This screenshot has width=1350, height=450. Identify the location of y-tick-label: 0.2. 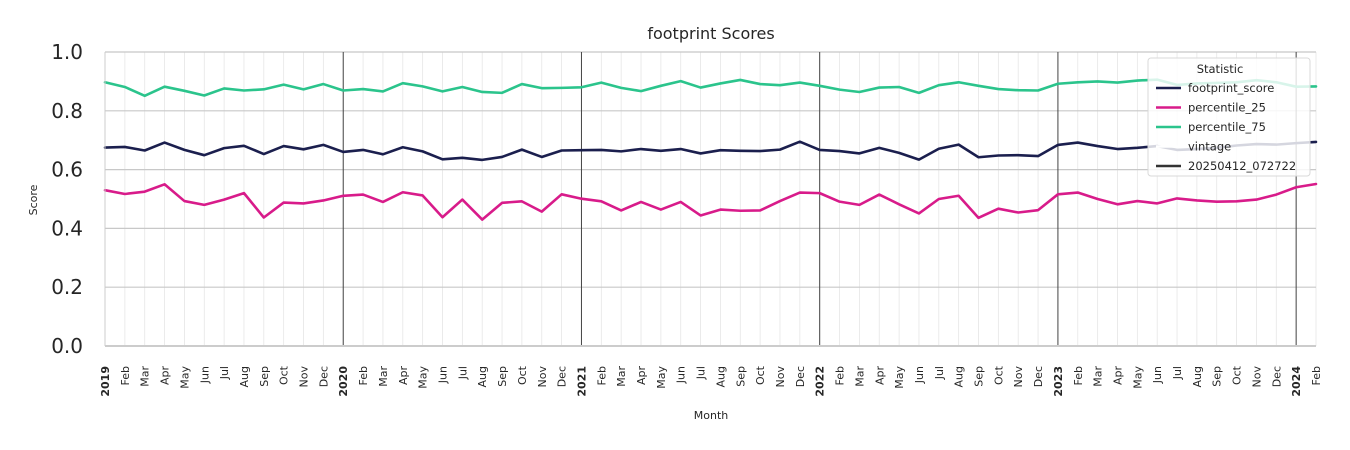
(67, 287).